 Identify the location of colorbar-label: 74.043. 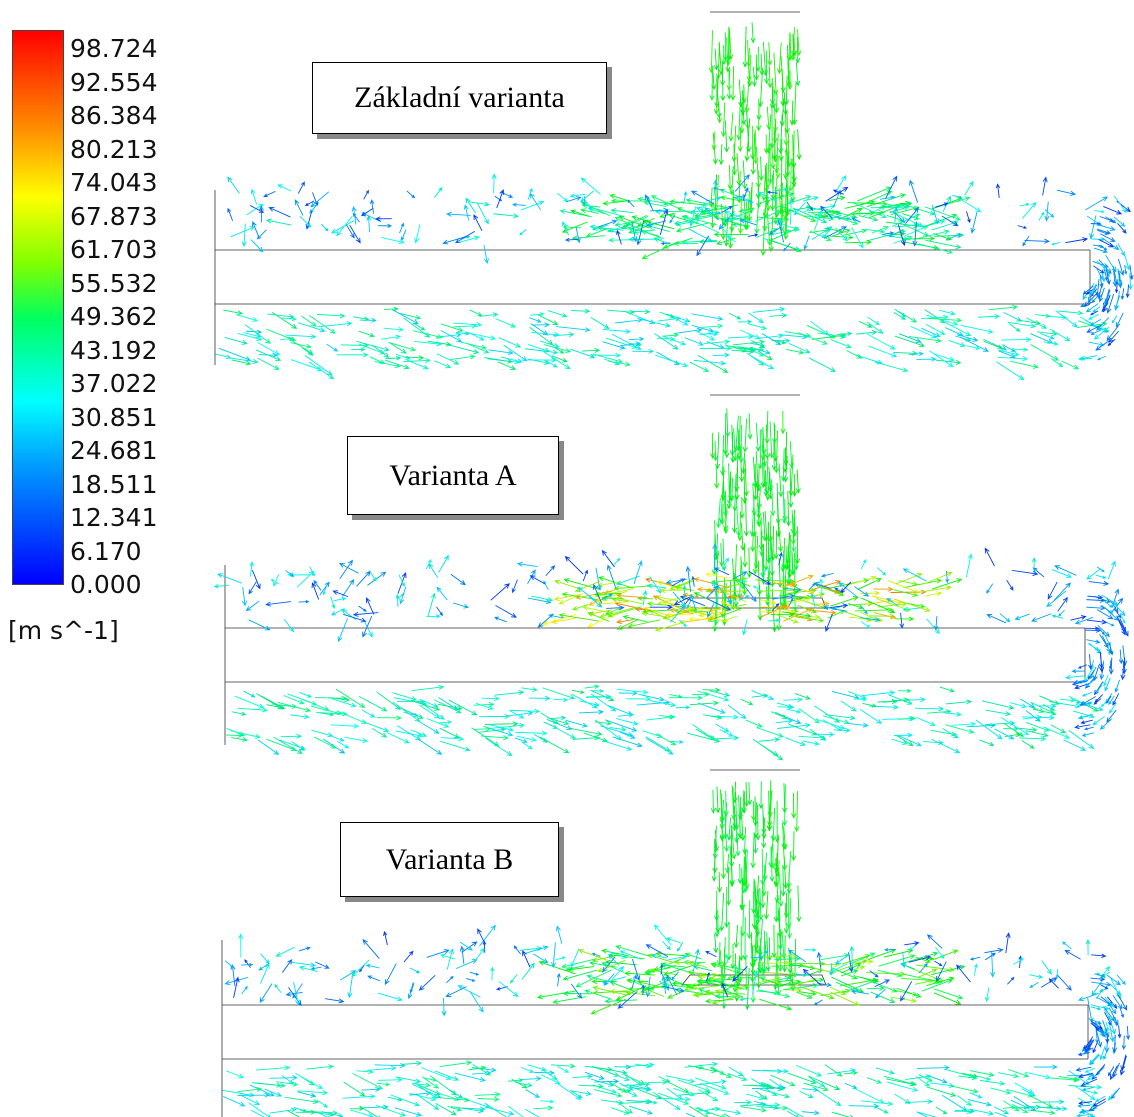
(114, 182).